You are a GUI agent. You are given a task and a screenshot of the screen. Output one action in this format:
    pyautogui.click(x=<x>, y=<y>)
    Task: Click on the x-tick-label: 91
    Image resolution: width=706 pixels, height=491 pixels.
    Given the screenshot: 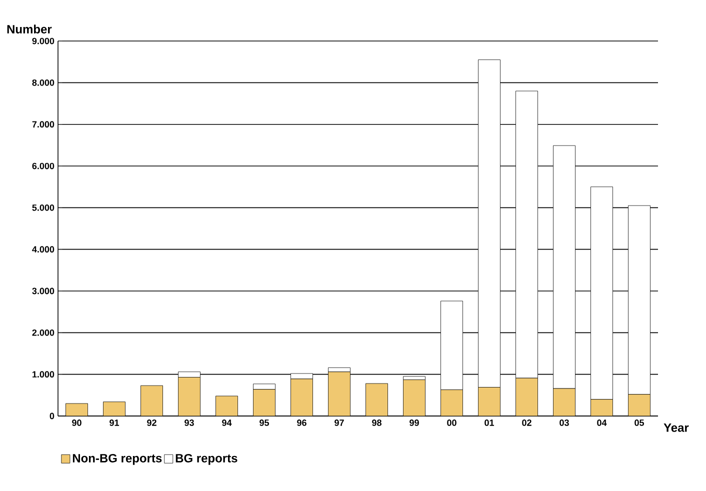 What is the action you would take?
    pyautogui.click(x=115, y=423)
    